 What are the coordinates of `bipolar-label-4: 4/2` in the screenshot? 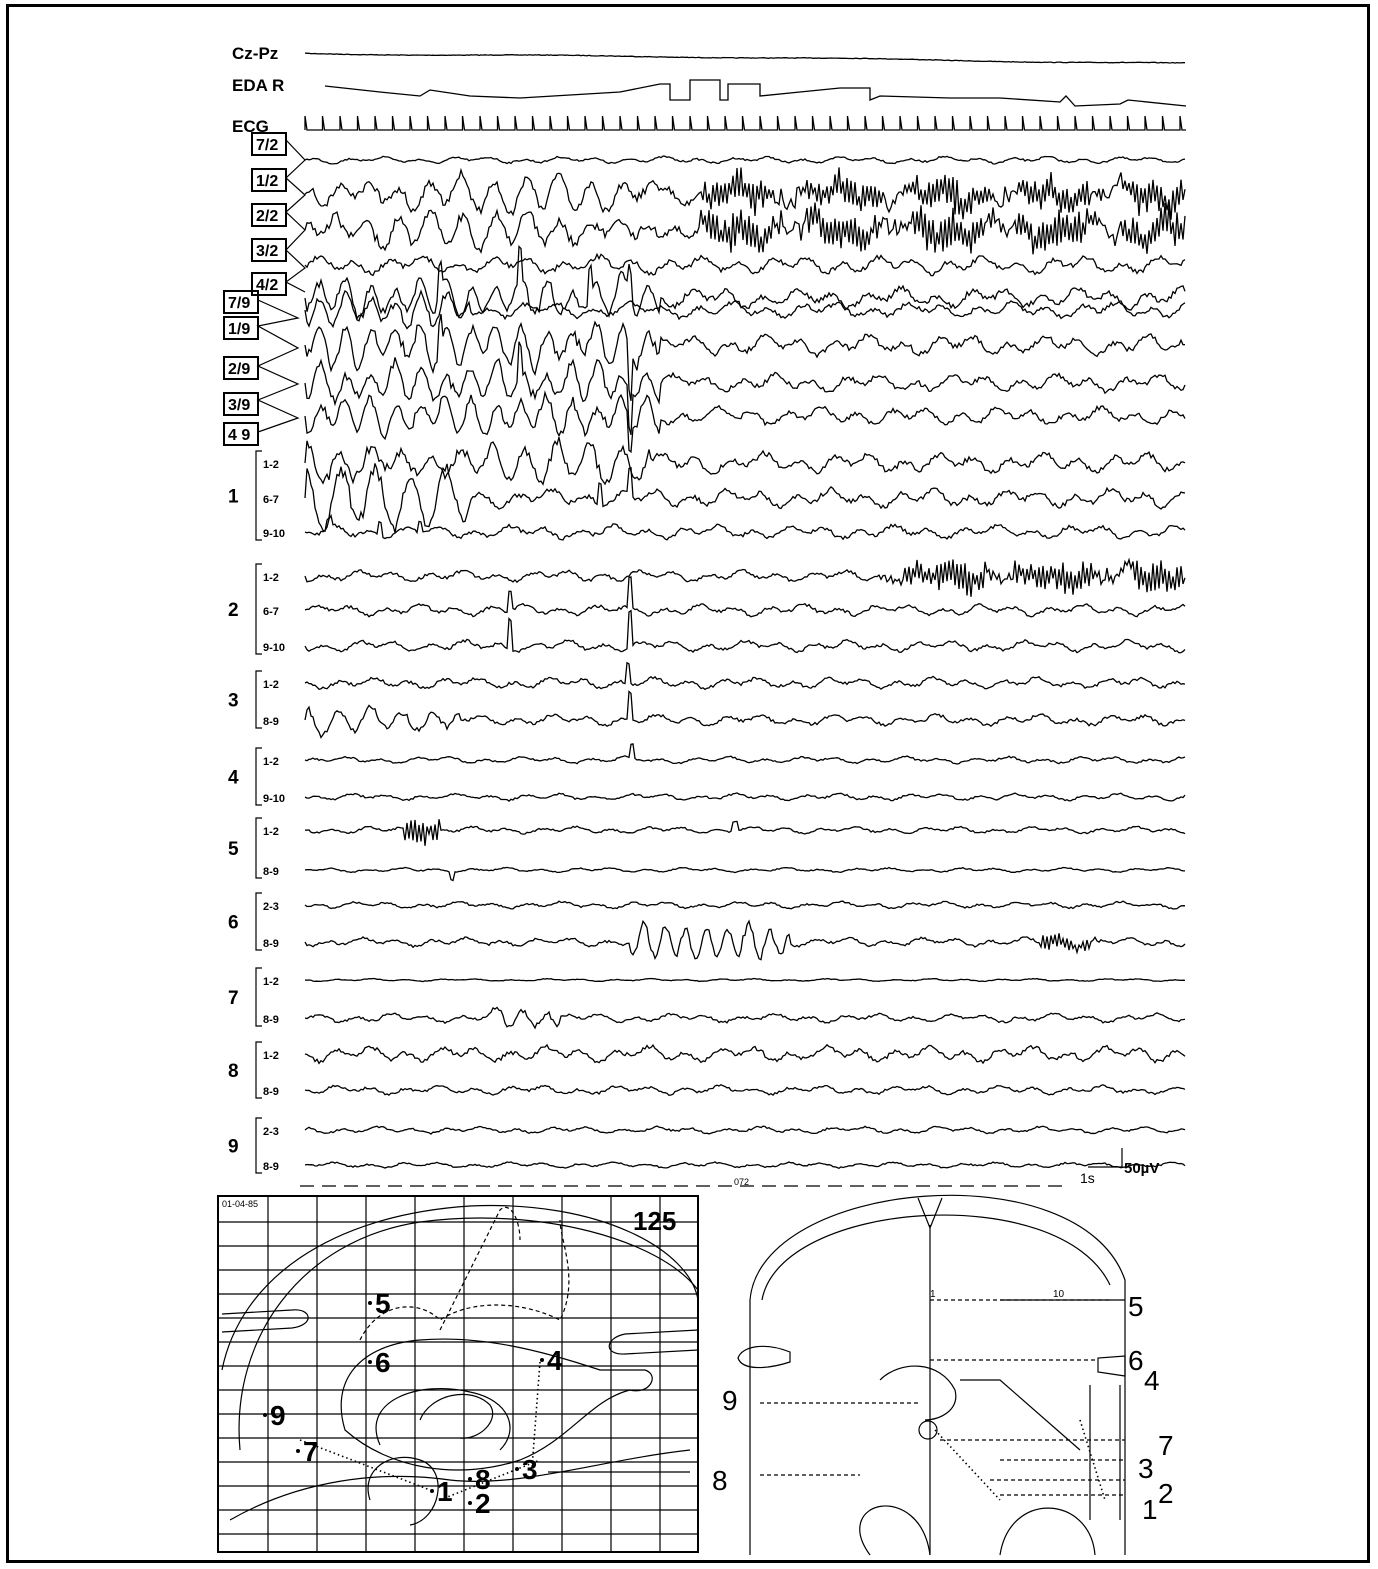 It's located at (267, 285).